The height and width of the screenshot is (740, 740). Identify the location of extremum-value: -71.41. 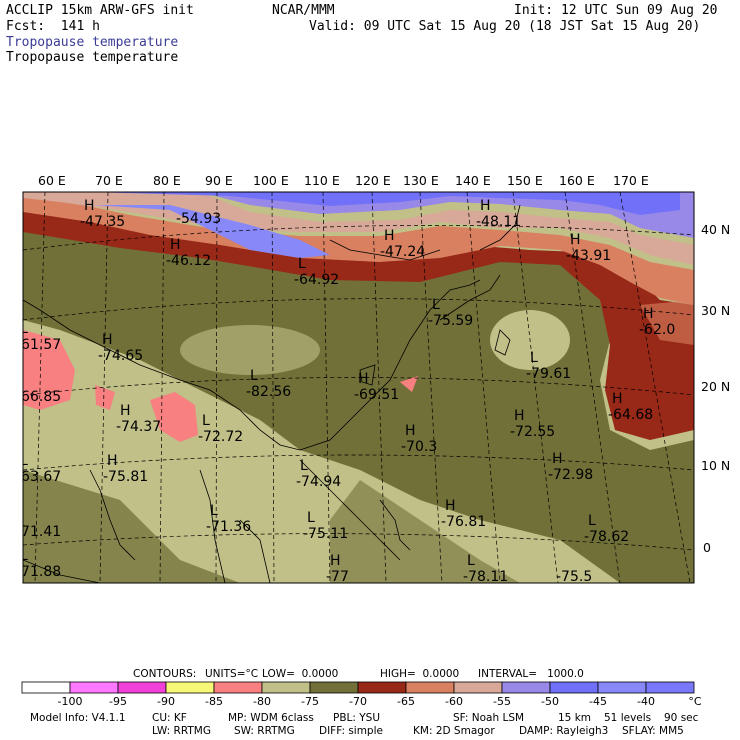
(38, 532).